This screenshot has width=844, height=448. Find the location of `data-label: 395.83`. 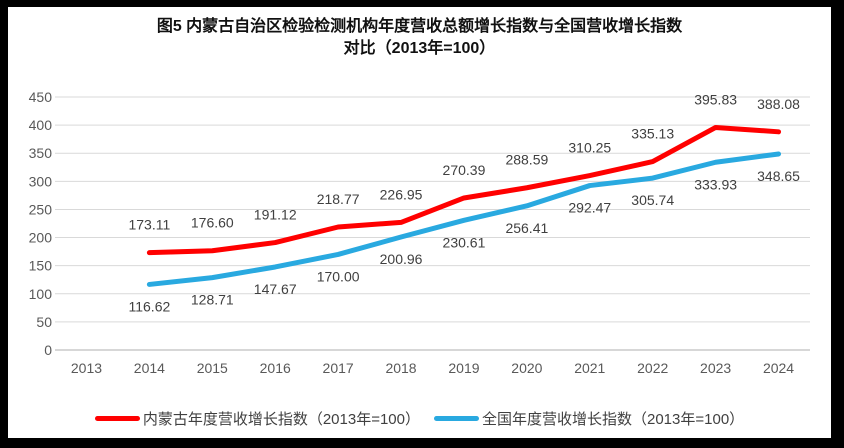

data-label: 395.83 is located at coordinates (715, 99).